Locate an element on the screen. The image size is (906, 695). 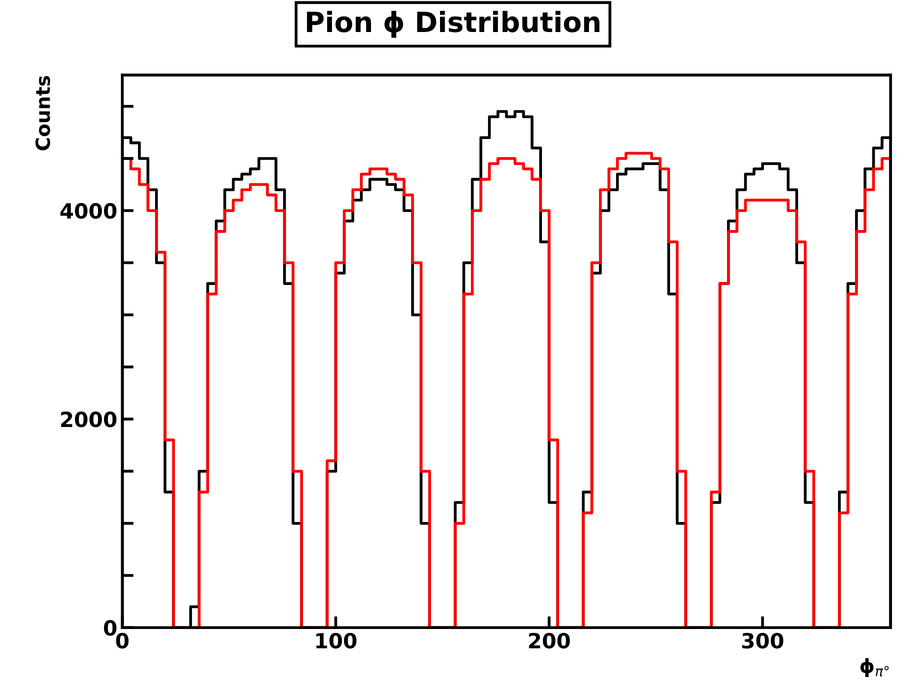
x-axis-title: ϕ$_{π°}$ is located at coordinates (874, 667).